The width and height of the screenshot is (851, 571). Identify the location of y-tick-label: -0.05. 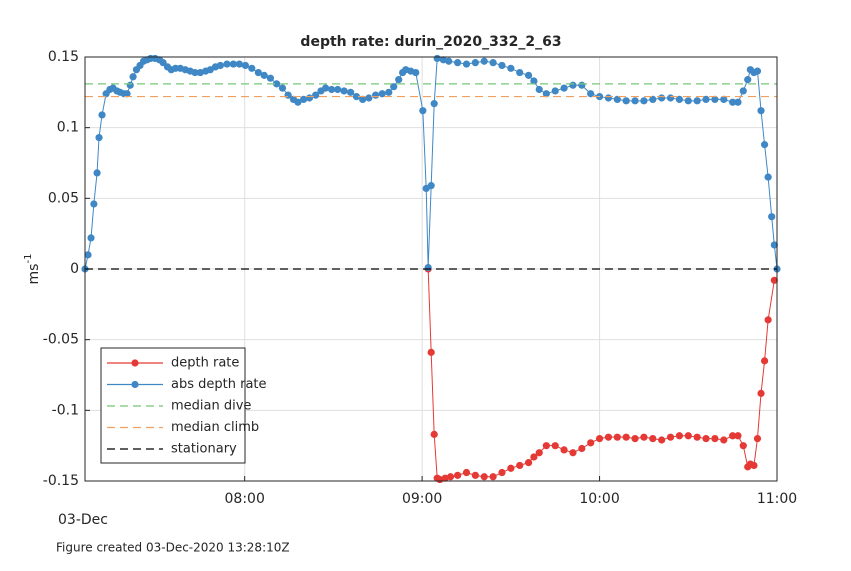
(61, 340).